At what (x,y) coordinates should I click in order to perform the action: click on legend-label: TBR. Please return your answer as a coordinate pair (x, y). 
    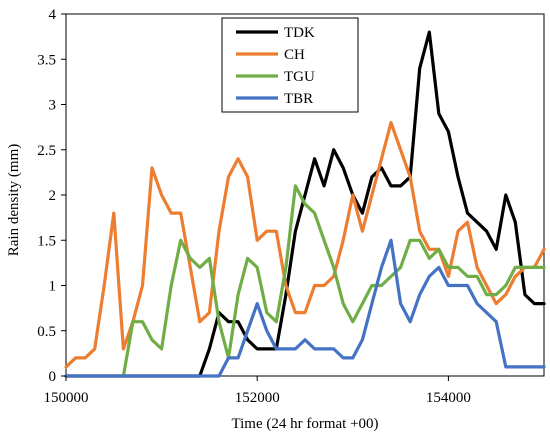
    Looking at the image, I should click on (298, 99).